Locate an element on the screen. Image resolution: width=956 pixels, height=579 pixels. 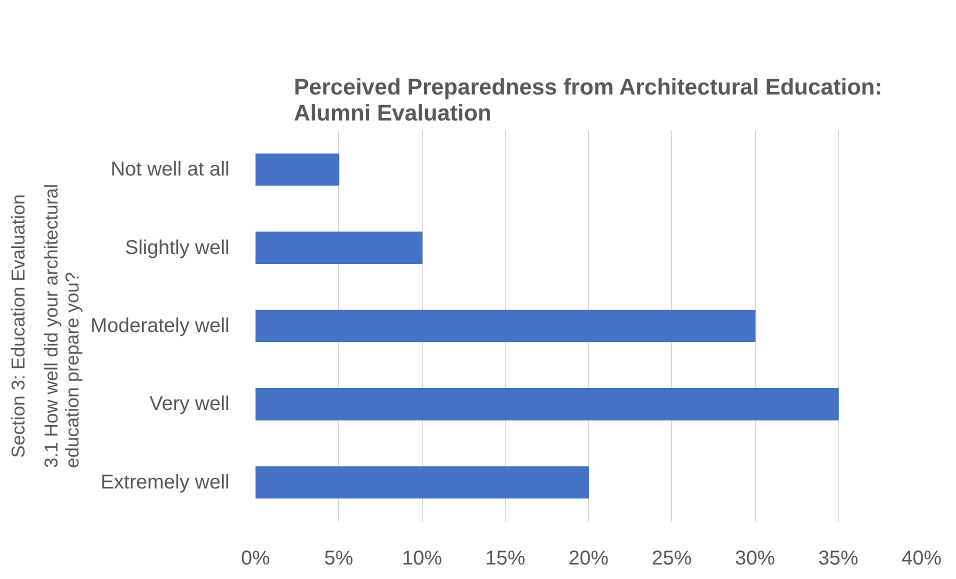
y-tick-label: Not well at all is located at coordinates (170, 169).